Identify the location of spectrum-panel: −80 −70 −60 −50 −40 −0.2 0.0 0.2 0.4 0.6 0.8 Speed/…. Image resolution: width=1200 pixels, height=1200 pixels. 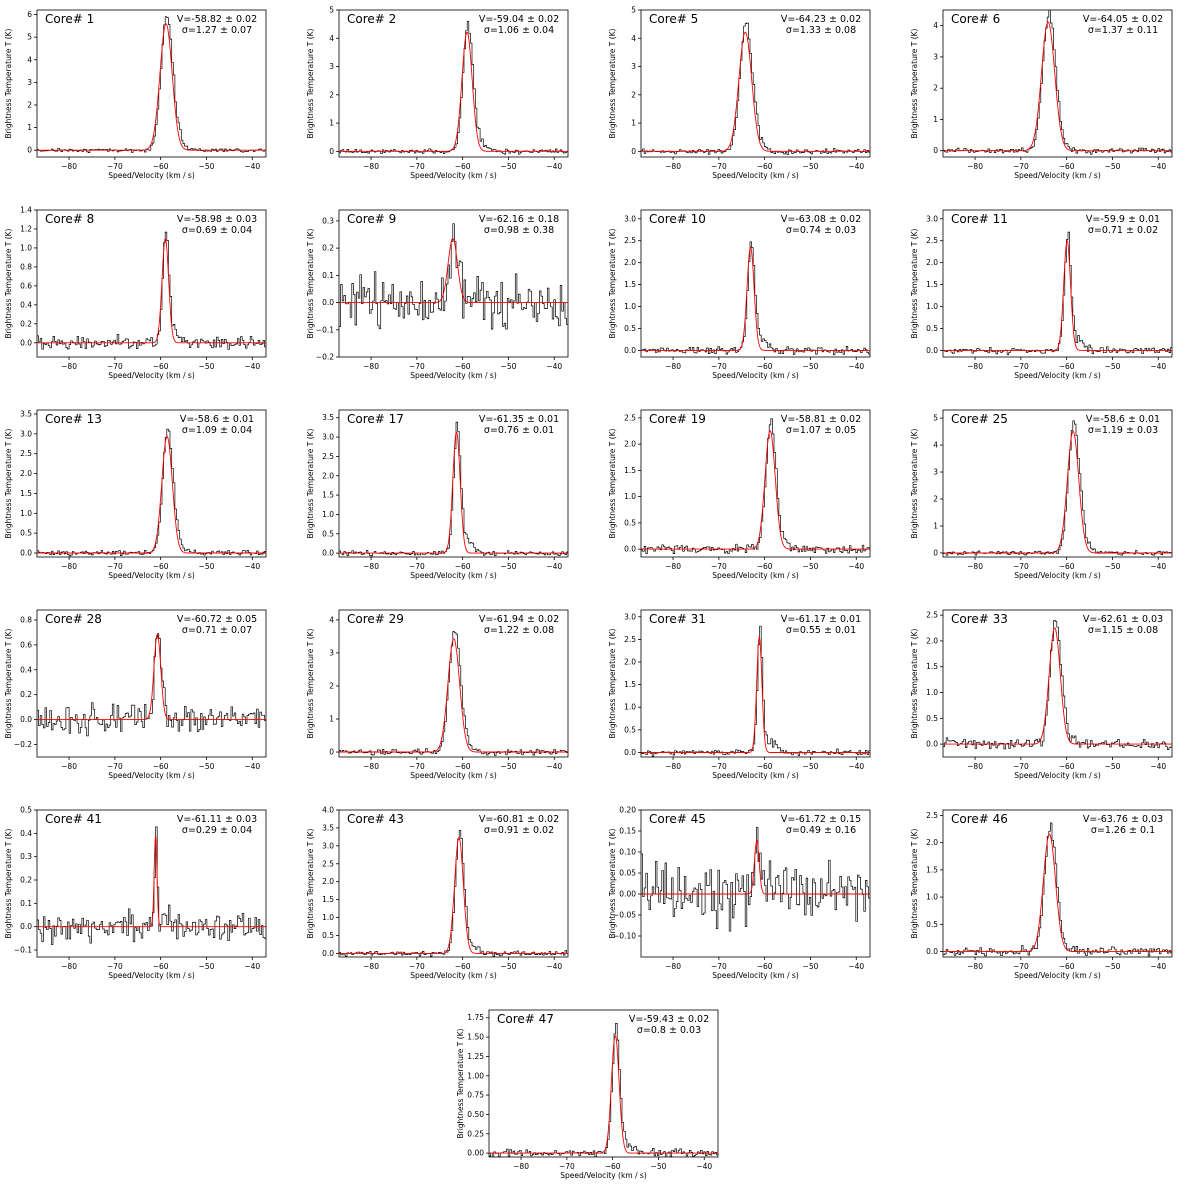
(135, 694).